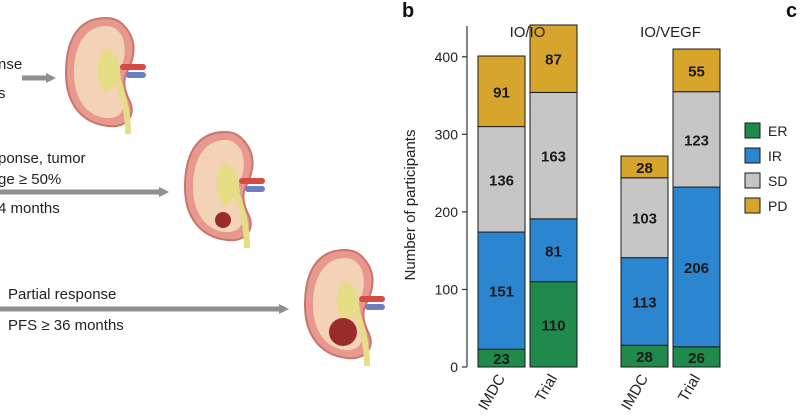  What do you see at coordinates (777, 206) in the screenshot?
I see `legend-label-pd: PD` at bounding box center [777, 206].